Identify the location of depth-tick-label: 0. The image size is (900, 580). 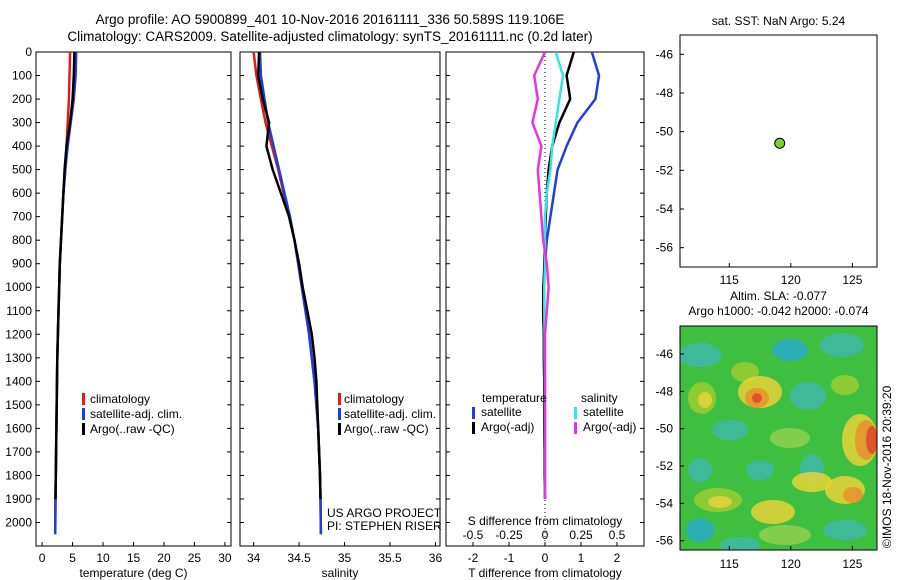
(28, 52).